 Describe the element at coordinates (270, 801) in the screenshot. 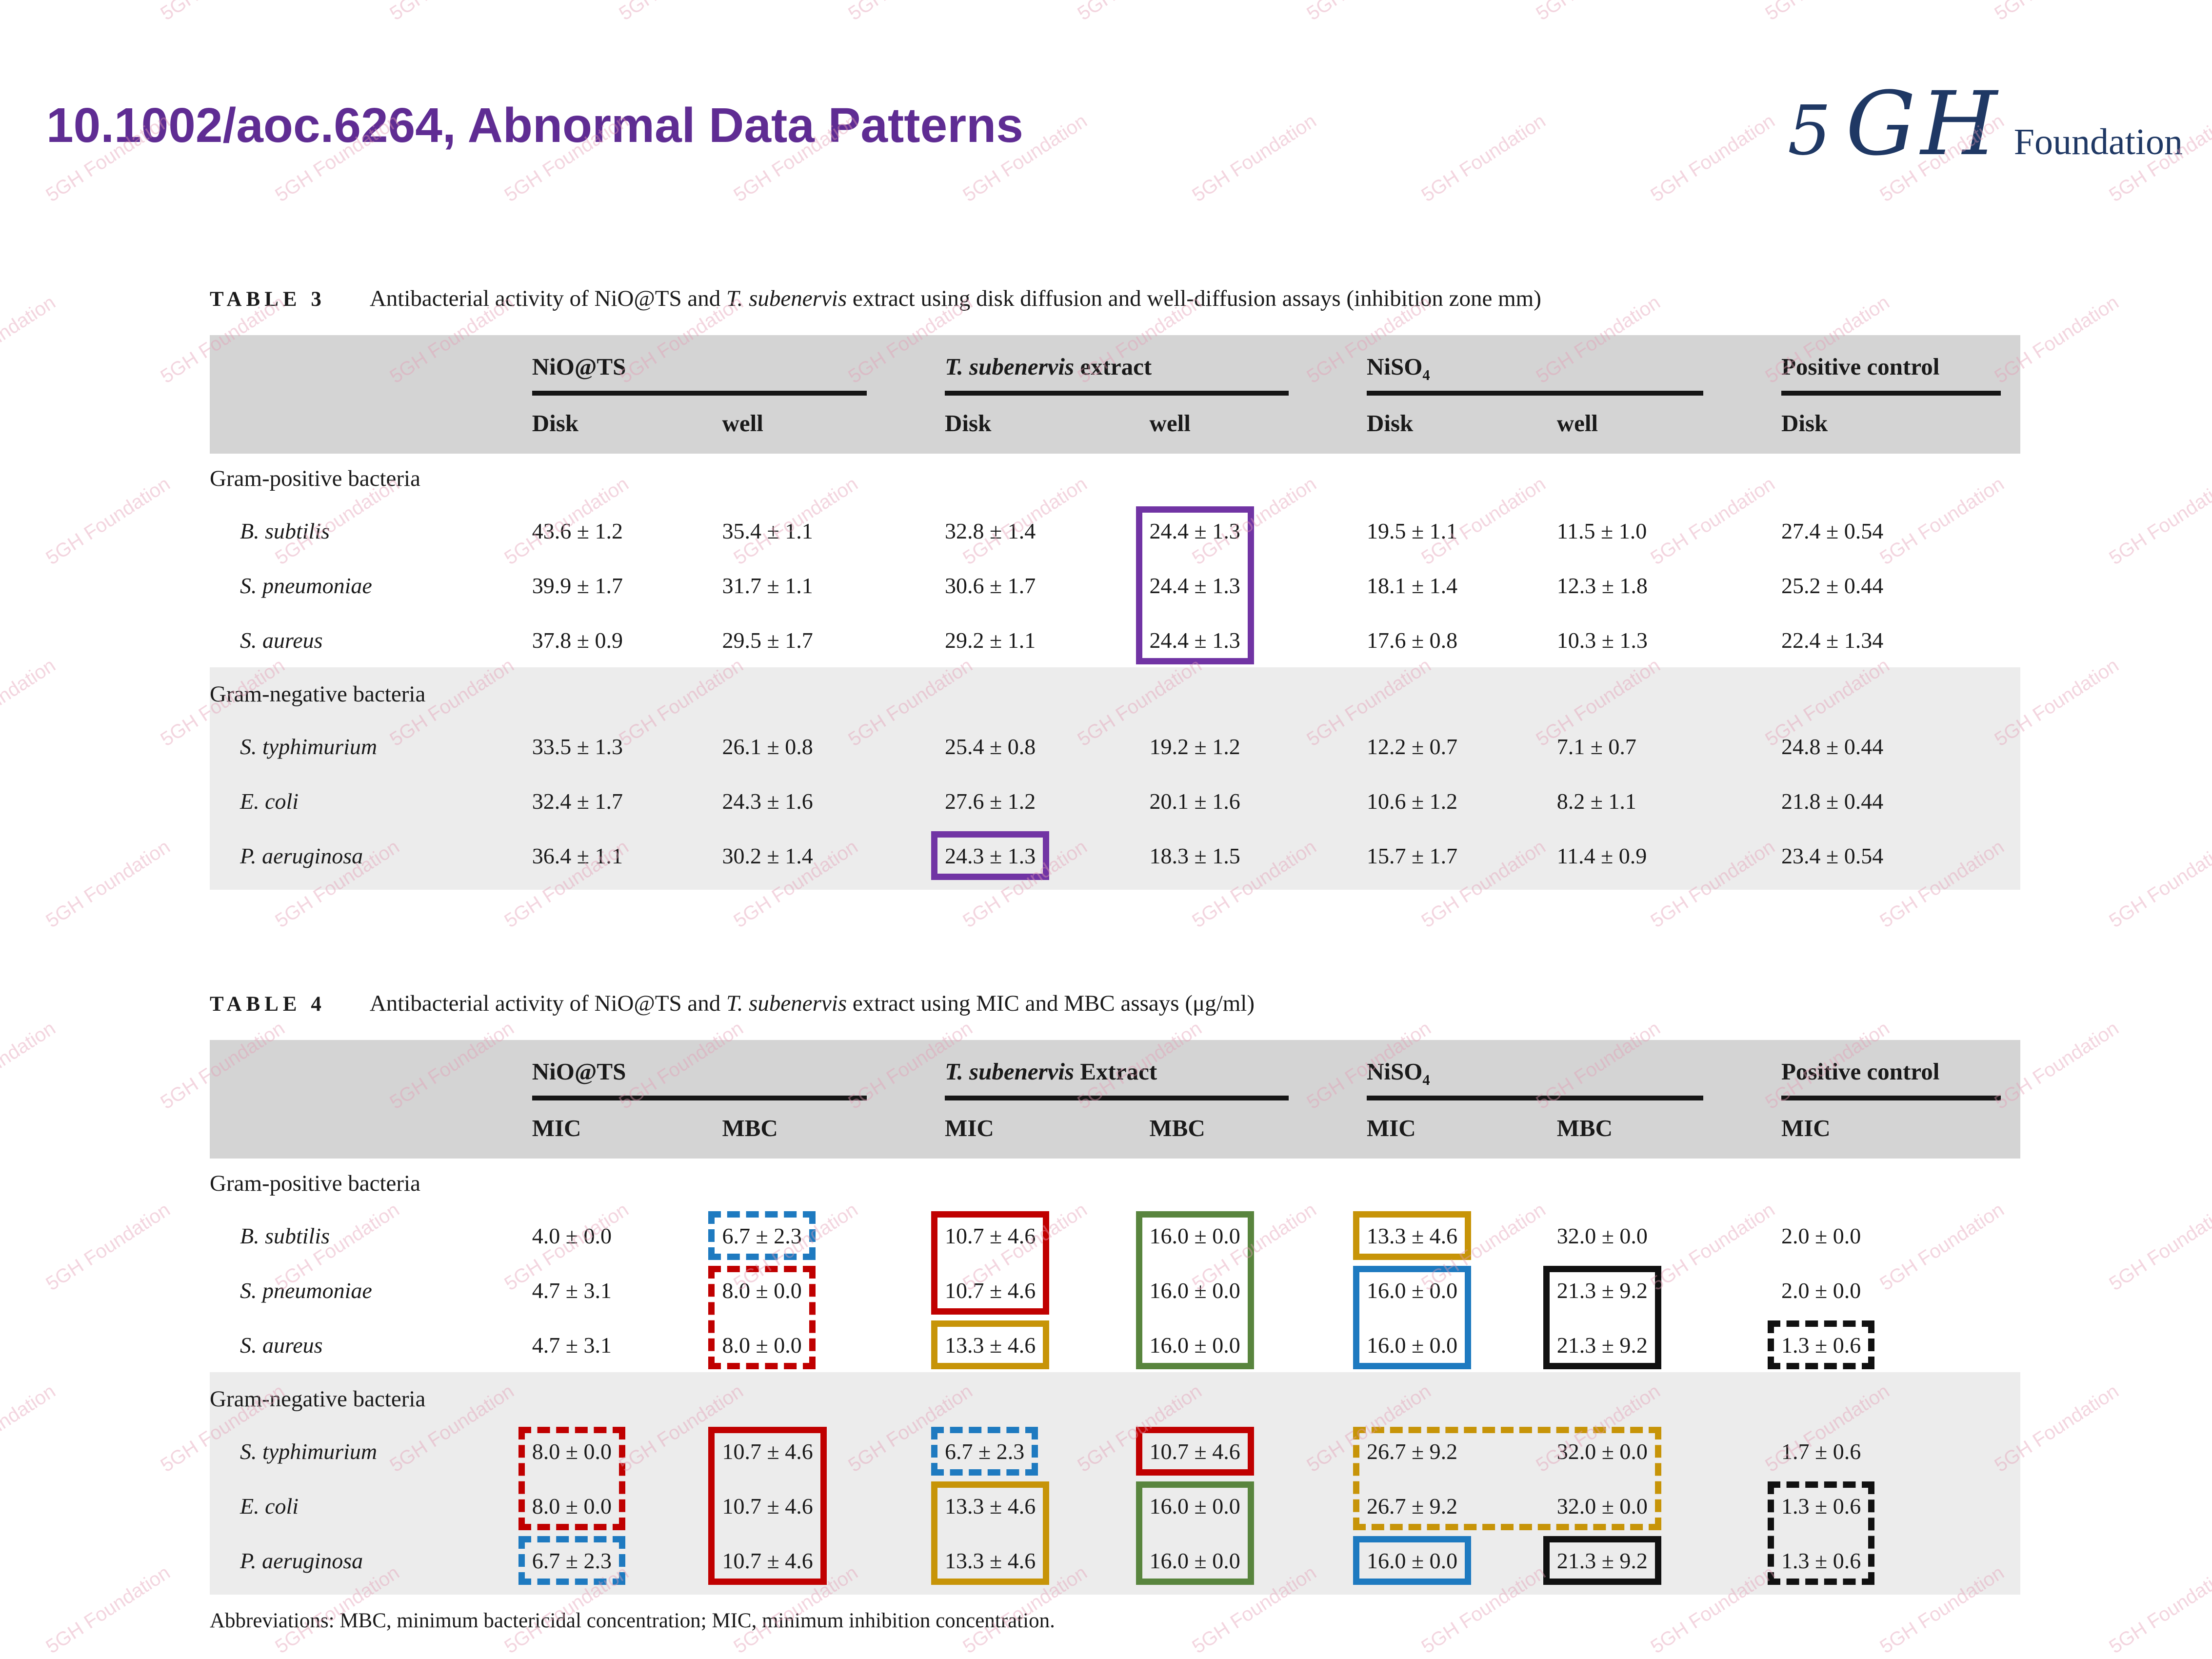

I see `species-name: E. coli` at that location.